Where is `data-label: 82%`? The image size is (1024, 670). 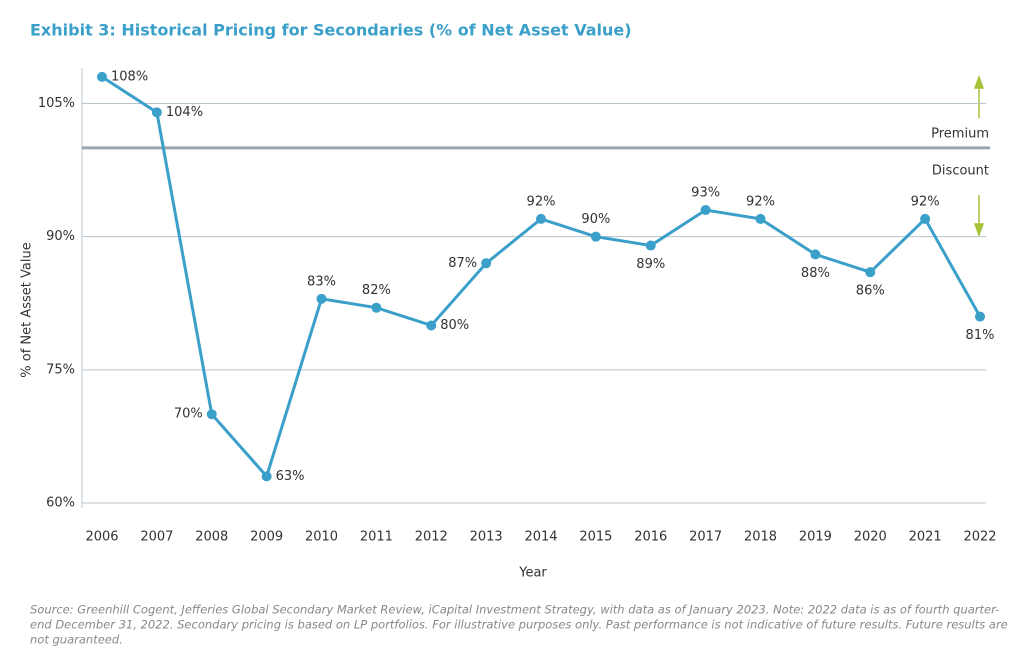 data-label: 82% is located at coordinates (376, 290).